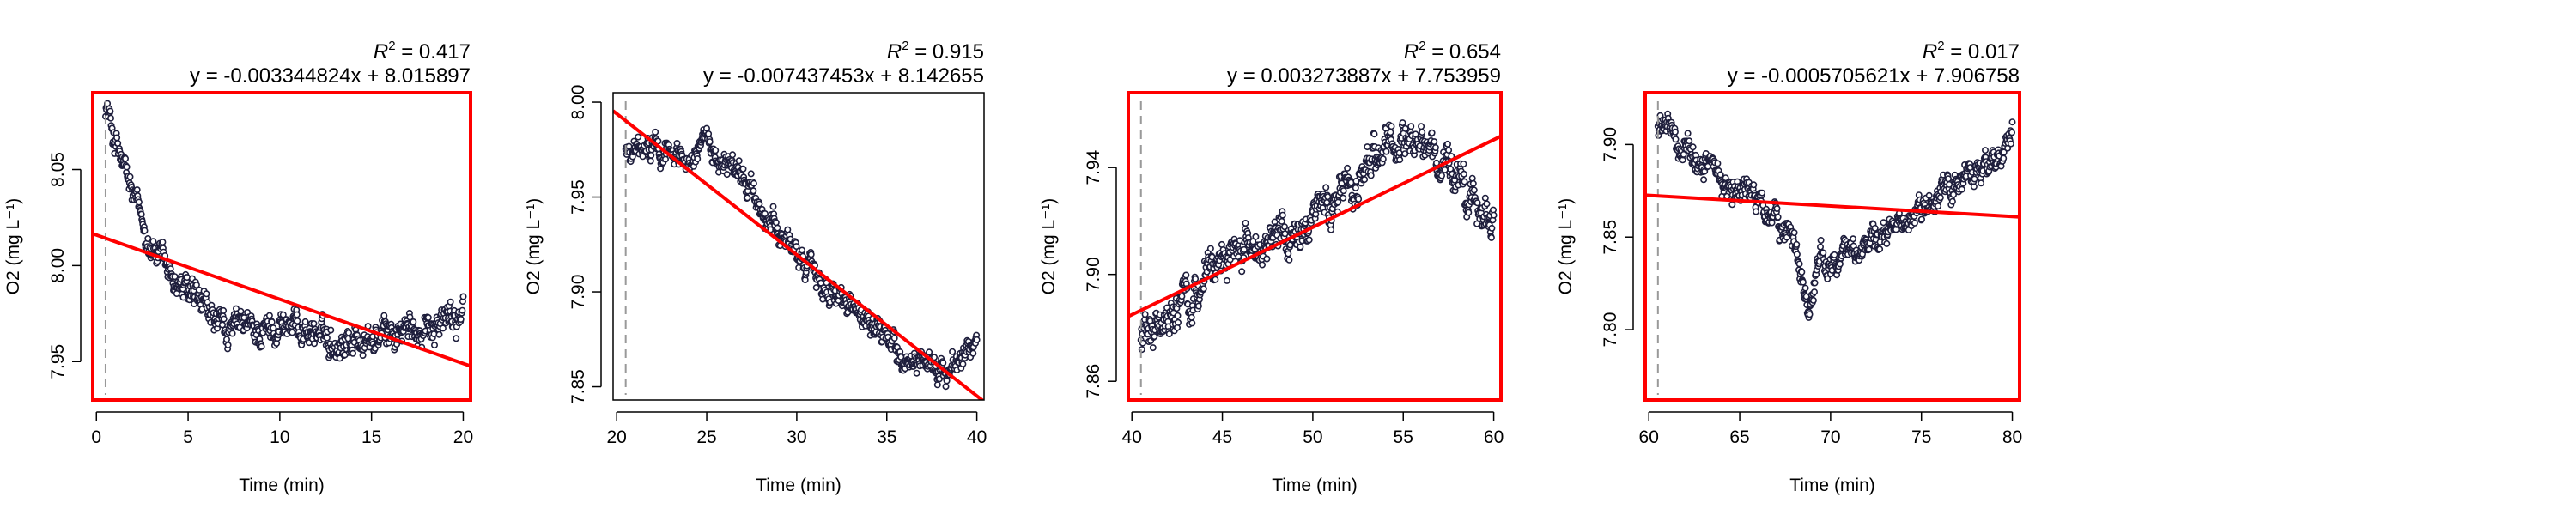  I want to click on r-squared-label: R2 = 0.654, so click(1452, 51).